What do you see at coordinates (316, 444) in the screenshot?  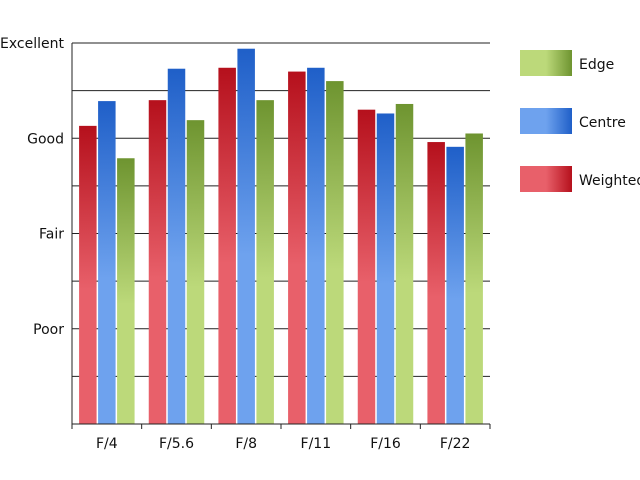 I see `x-tick-label-f-11: F/11` at bounding box center [316, 444].